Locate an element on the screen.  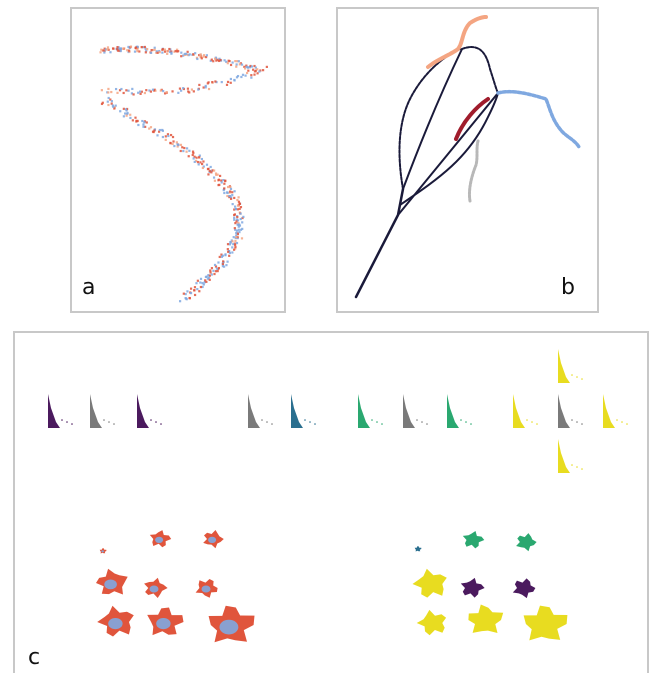
top-arc-branch is located at coordinates (480, 70).